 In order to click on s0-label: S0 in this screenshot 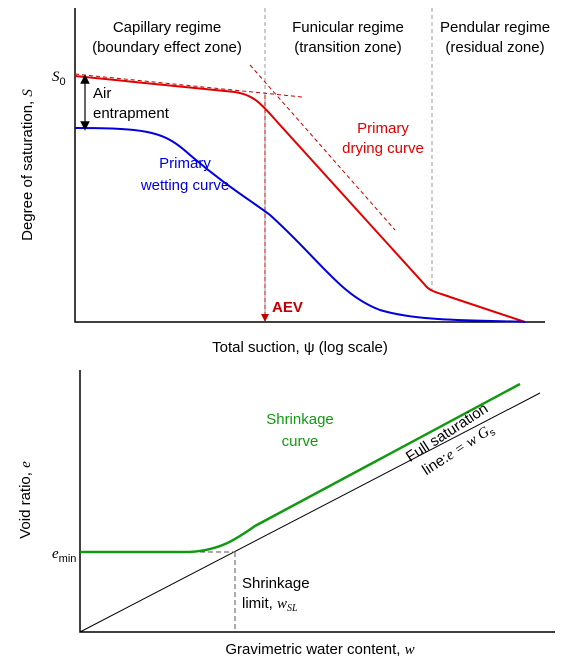, I will do `click(59, 78)`.